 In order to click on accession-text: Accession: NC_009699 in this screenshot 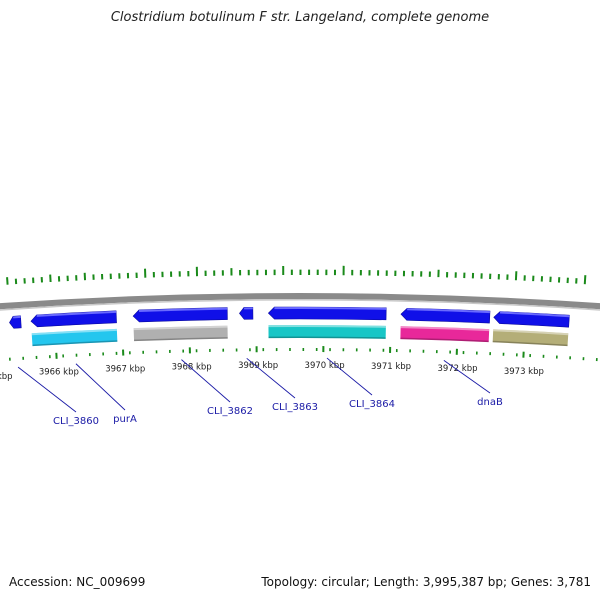, I will do `click(77, 582)`.